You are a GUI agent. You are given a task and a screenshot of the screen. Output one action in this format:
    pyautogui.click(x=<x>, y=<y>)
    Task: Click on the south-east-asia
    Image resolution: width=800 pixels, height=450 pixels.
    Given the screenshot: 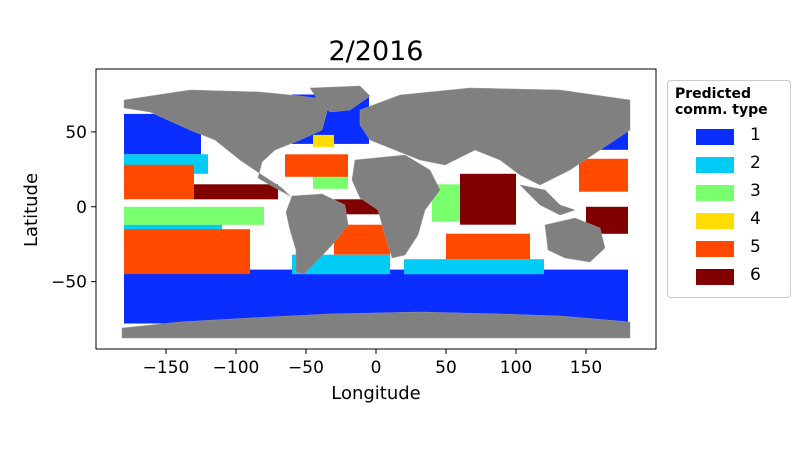 What is the action you would take?
    pyautogui.click(x=547, y=200)
    